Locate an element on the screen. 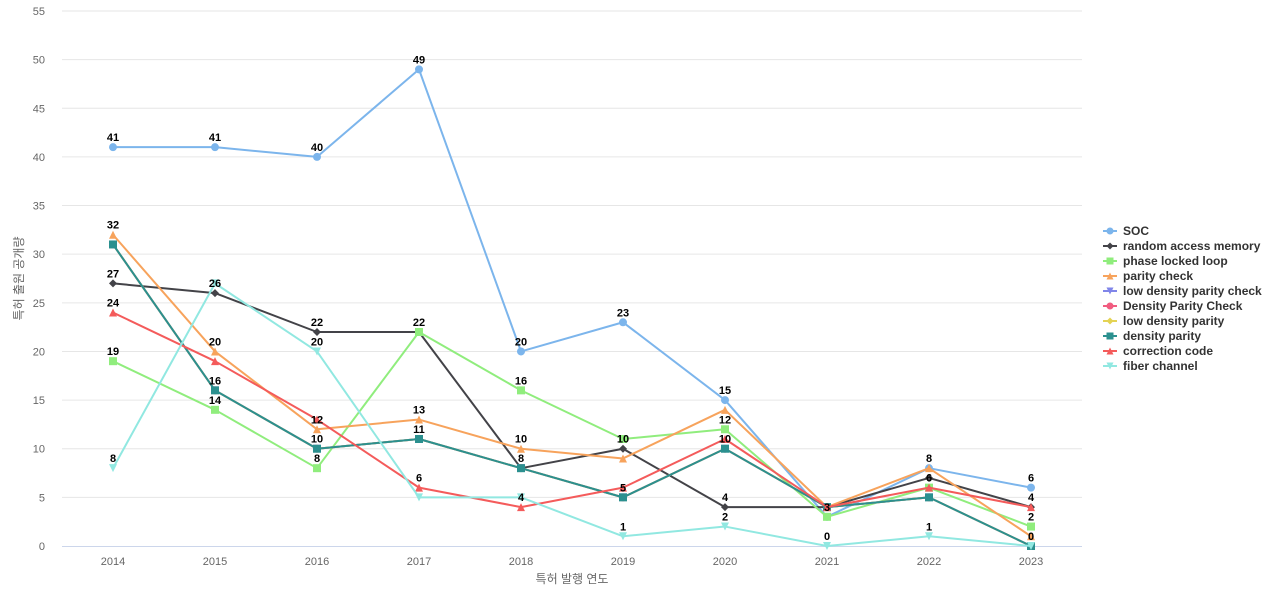  legend-label: low density parity is located at coordinates (1174, 321).